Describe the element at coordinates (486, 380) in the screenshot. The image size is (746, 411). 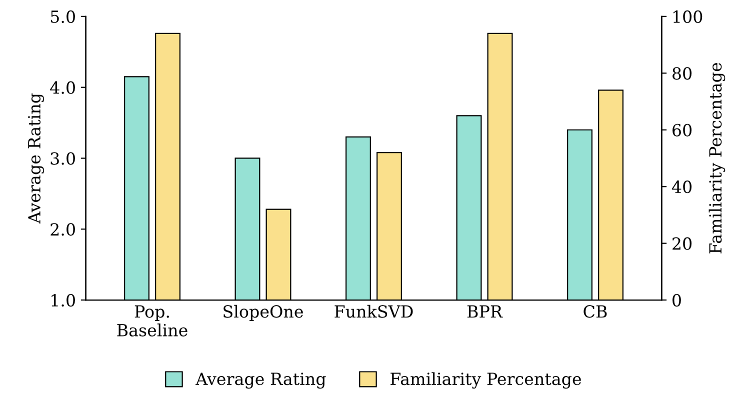
I see `legend-label: Familiarity Percentage` at that location.